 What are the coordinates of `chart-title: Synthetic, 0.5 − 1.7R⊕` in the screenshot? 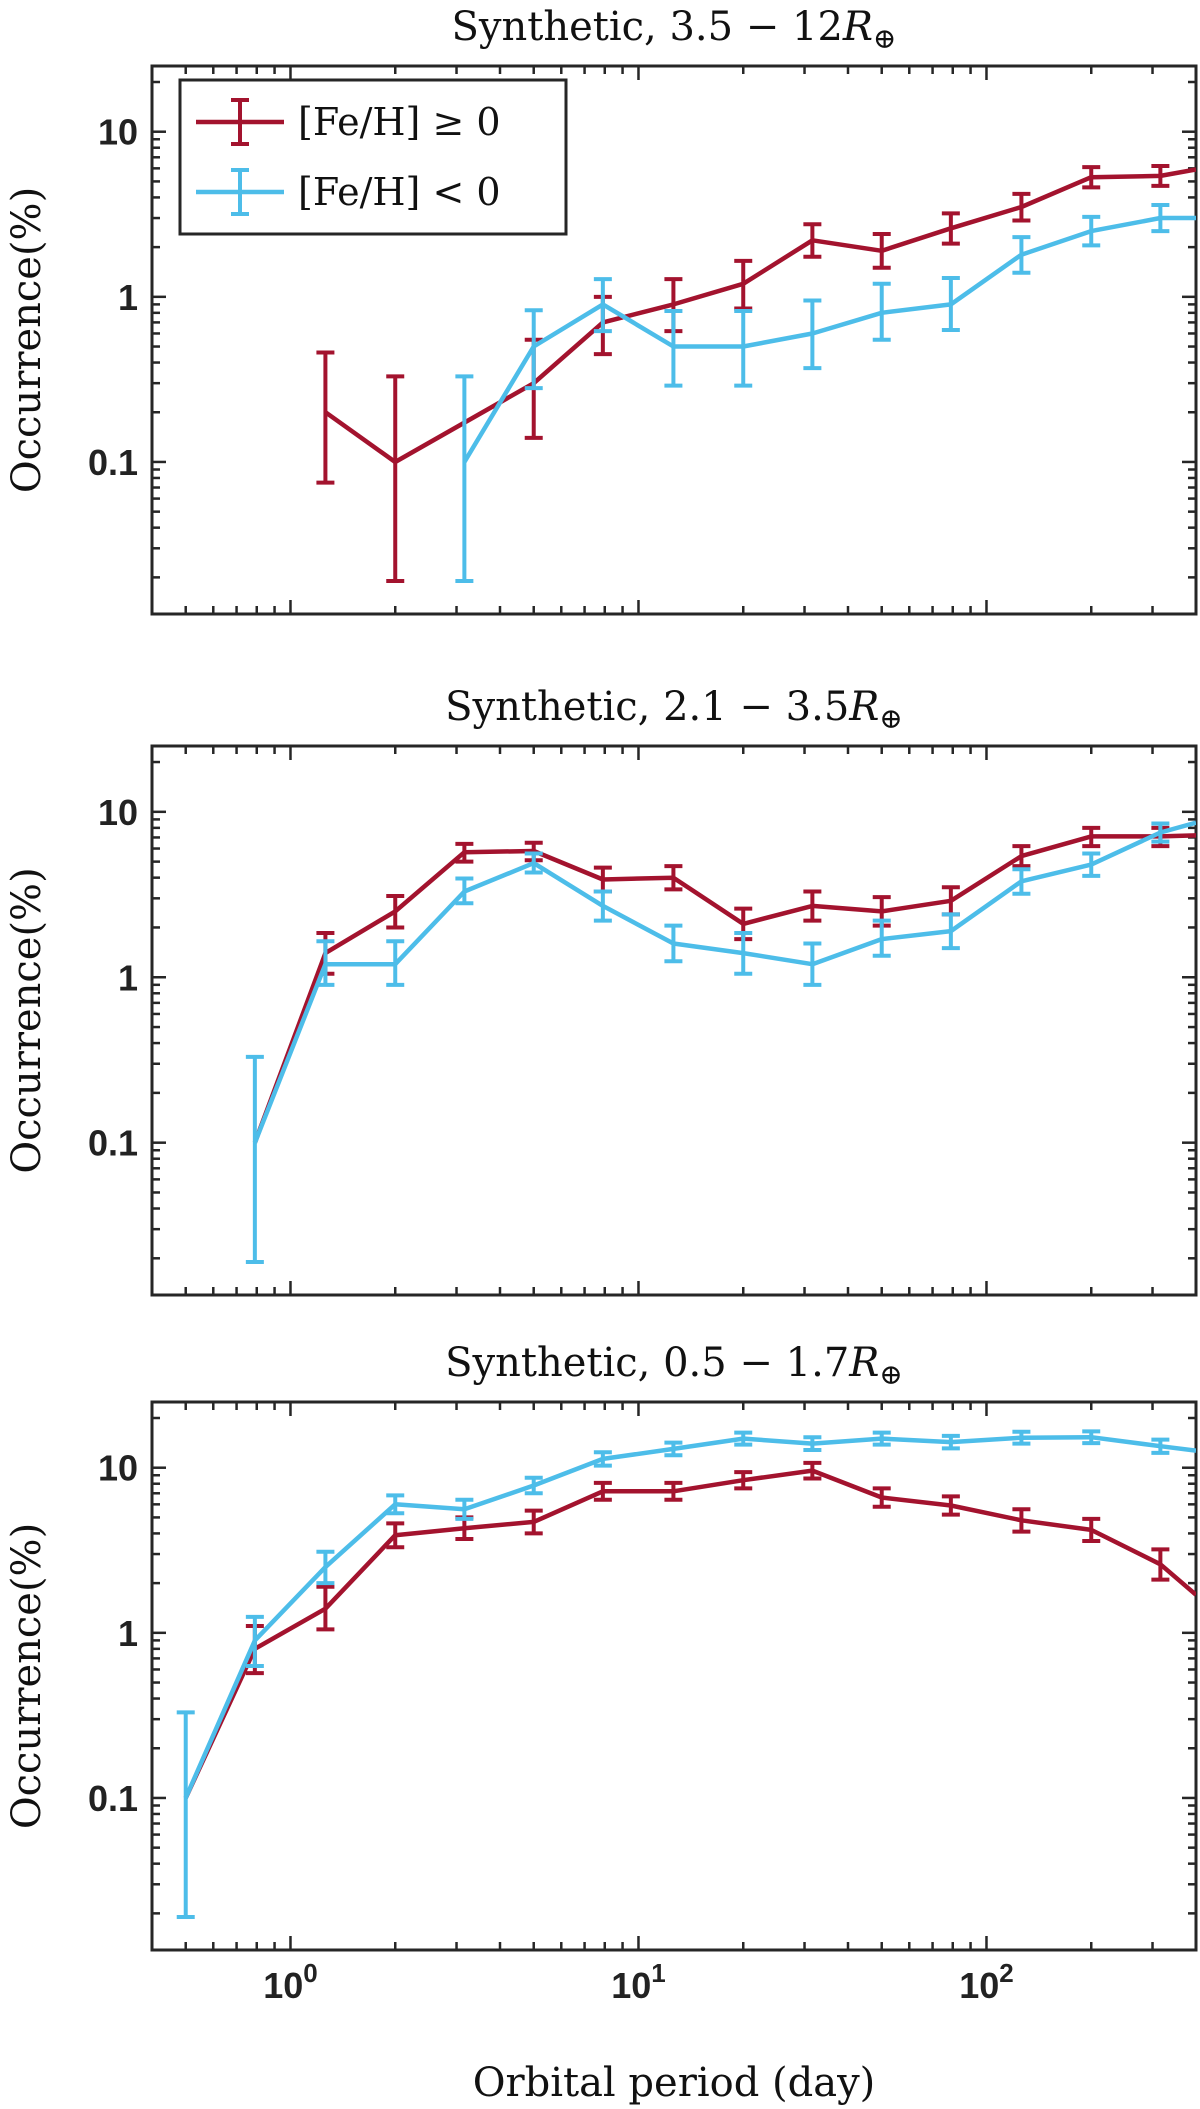 It's located at (674, 1365).